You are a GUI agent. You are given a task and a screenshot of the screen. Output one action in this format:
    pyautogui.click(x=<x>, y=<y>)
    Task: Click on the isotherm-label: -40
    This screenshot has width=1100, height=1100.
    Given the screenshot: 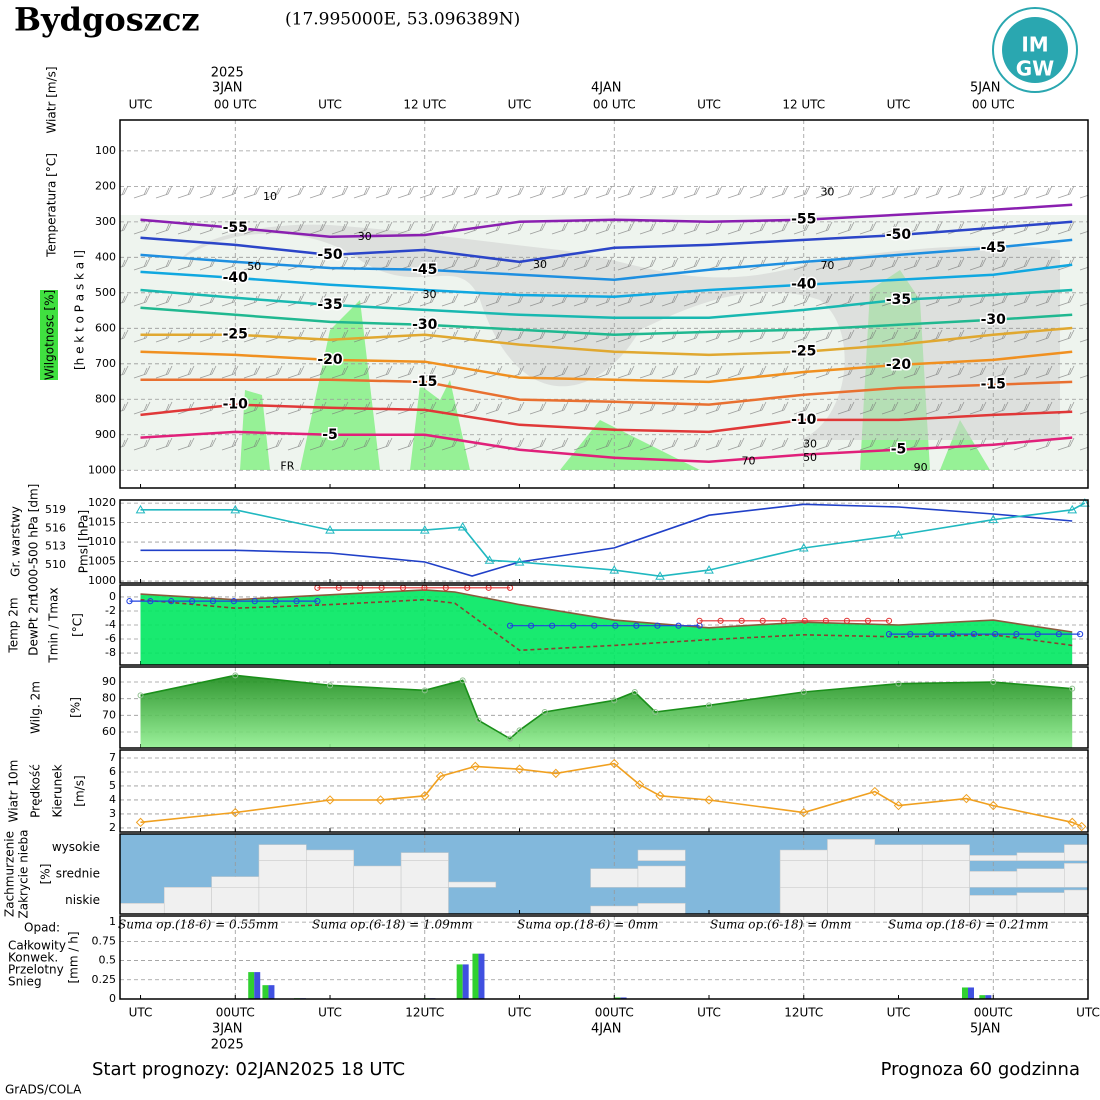 What is the action you would take?
    pyautogui.click(x=236, y=278)
    